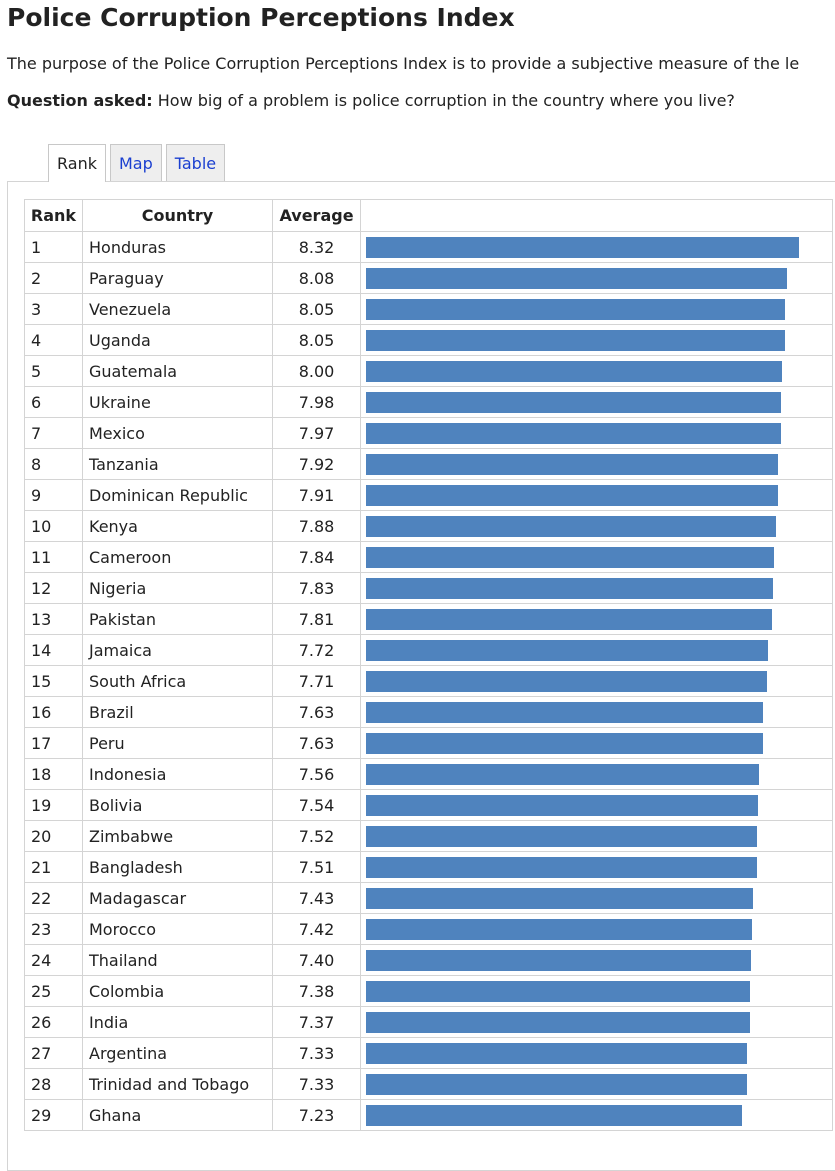  I want to click on country-cell: Mexico, so click(177, 433).